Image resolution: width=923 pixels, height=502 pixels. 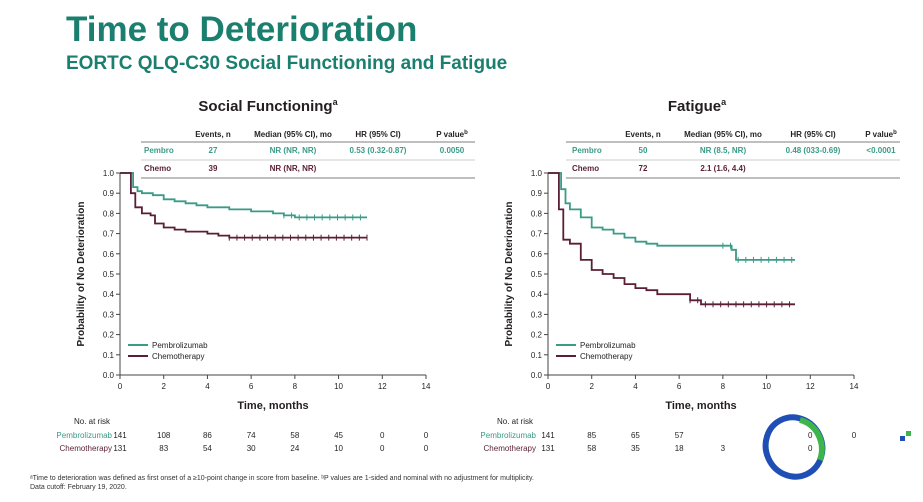 I want to click on at-risk-value: 83, so click(x=163, y=448).